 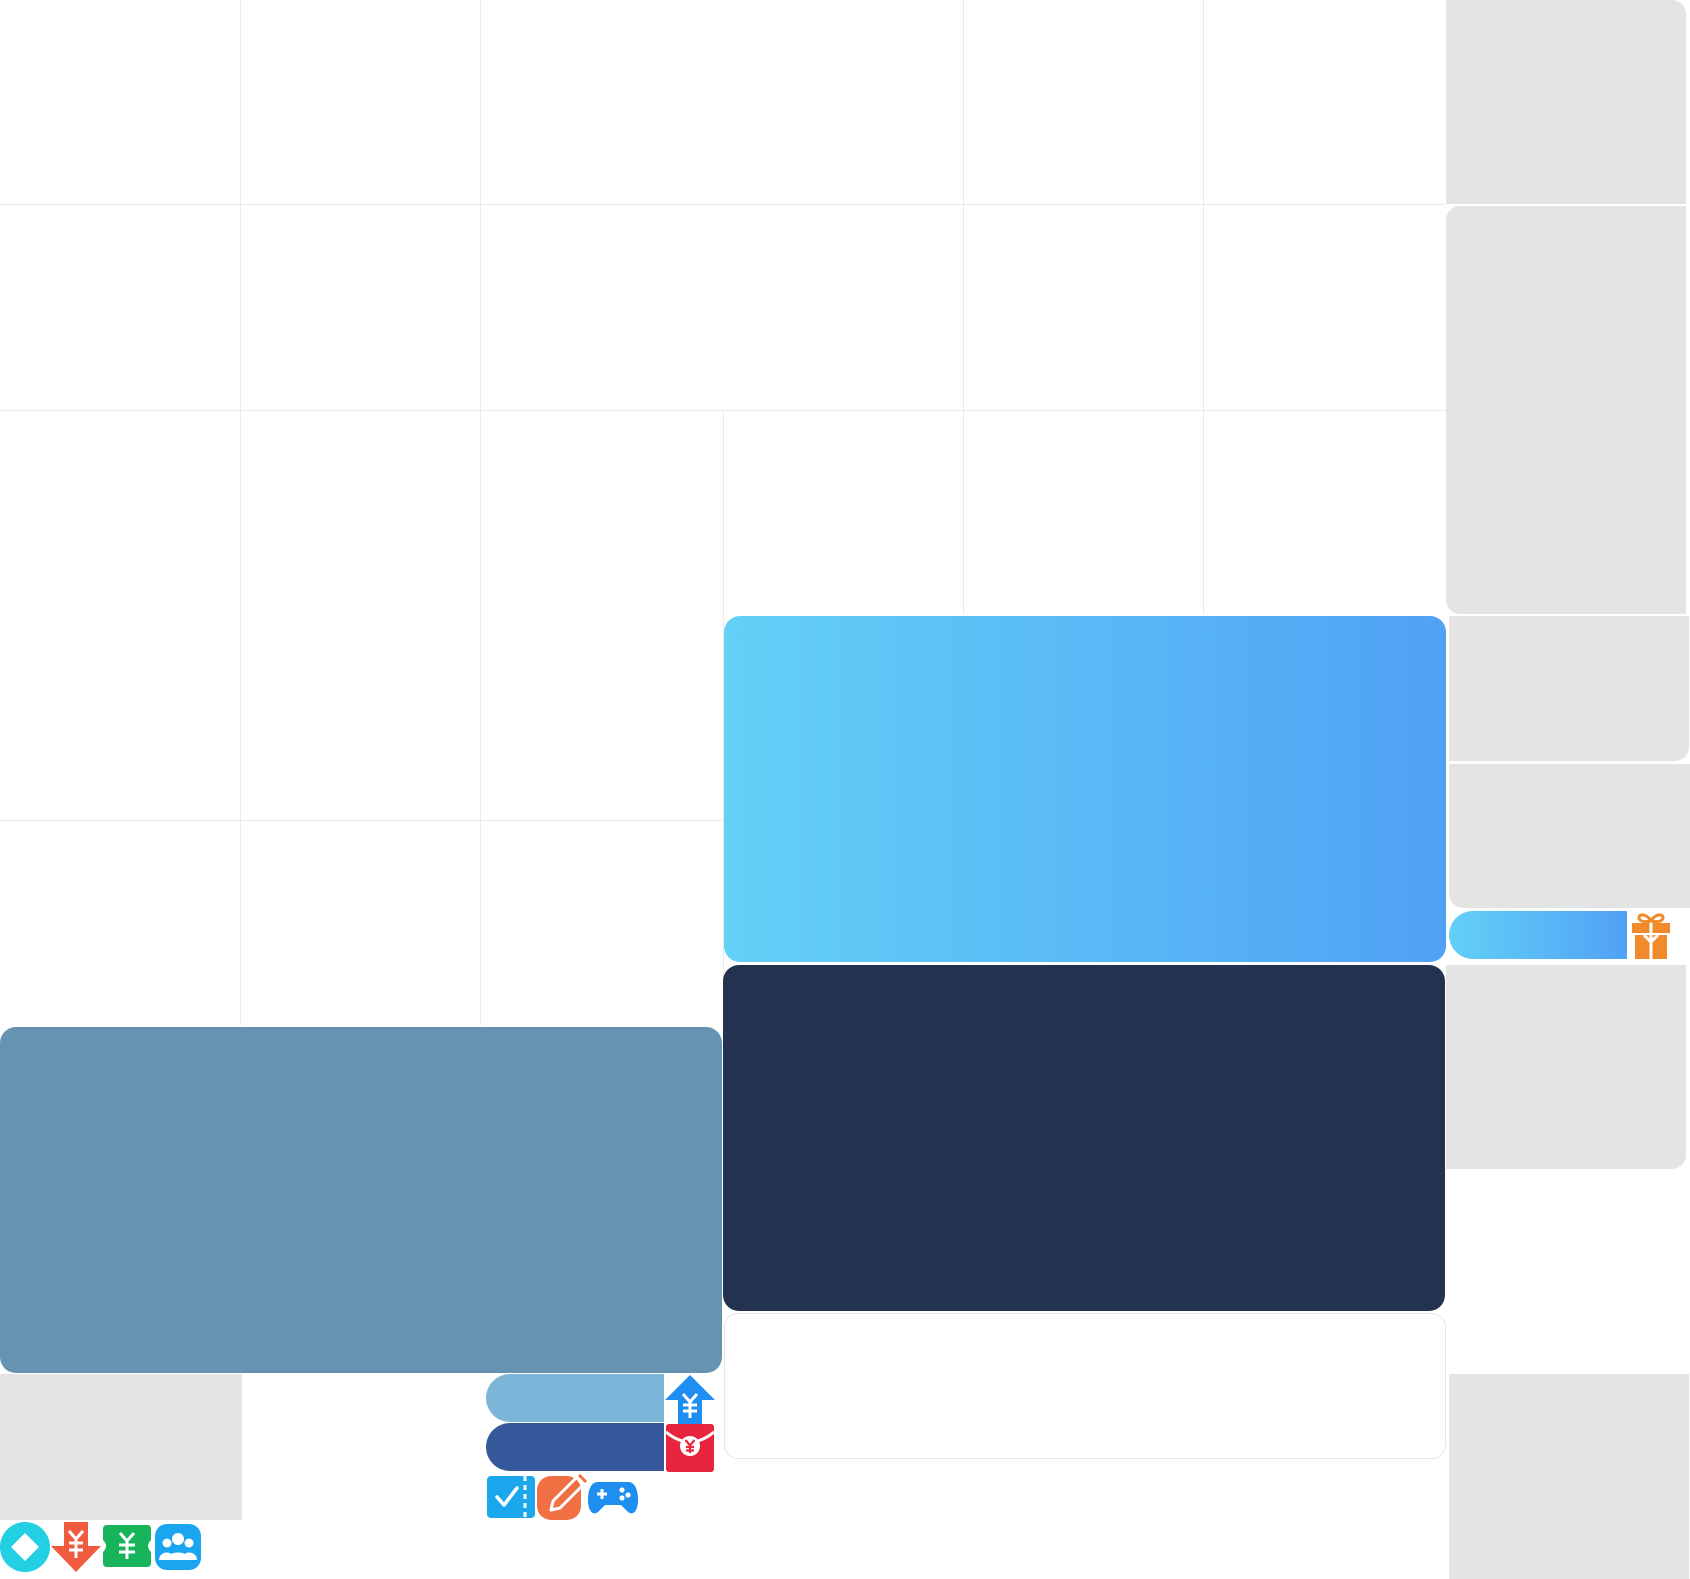 What do you see at coordinates (1084, 1138) in the screenshot?
I see `navy-card` at bounding box center [1084, 1138].